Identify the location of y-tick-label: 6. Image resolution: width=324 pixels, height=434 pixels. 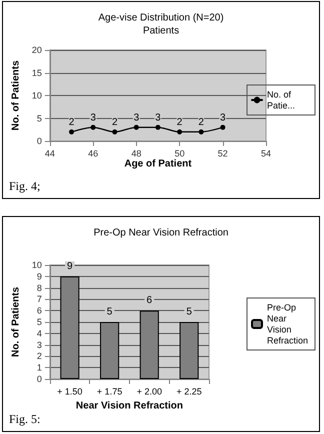
(39, 311).